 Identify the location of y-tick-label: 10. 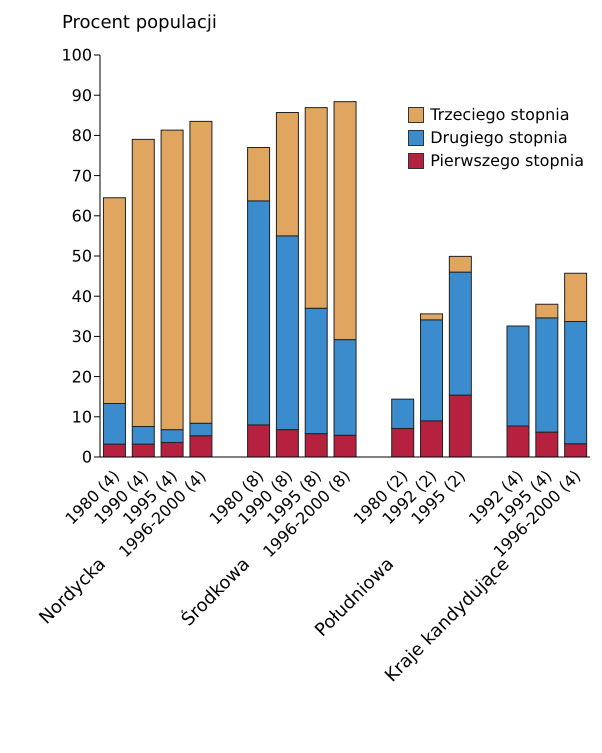
(82, 416).